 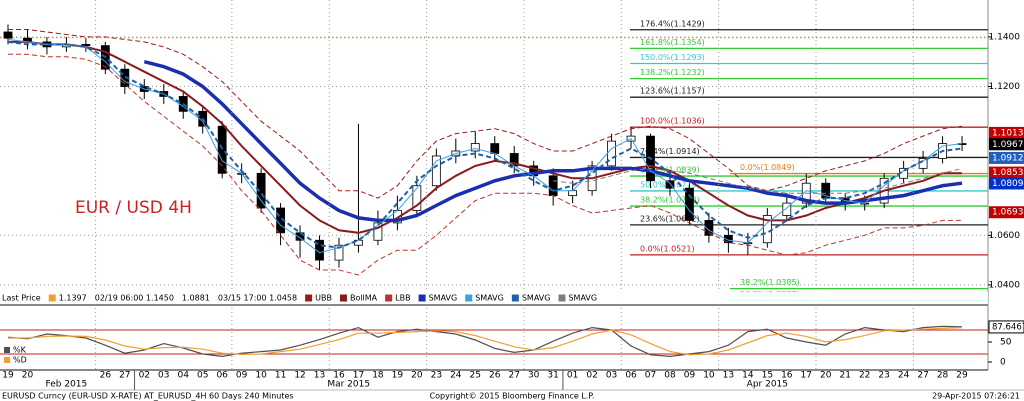 I want to click on x-tick-label: 02, so click(x=144, y=376).